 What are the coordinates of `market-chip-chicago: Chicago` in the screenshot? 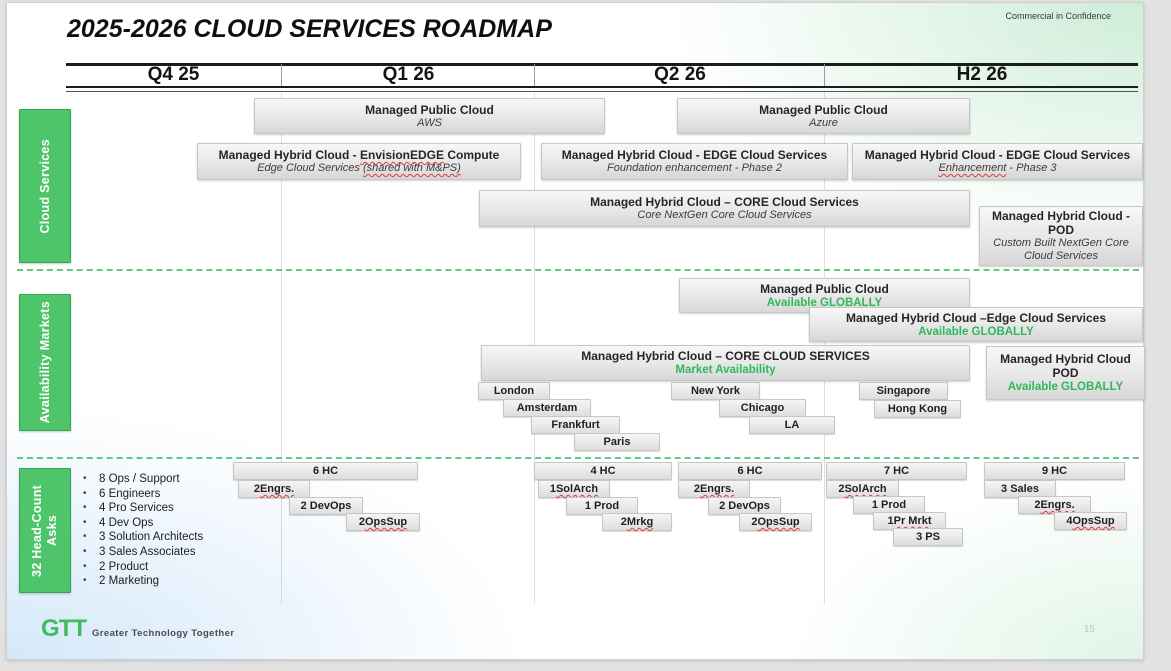 It's located at (762, 408).